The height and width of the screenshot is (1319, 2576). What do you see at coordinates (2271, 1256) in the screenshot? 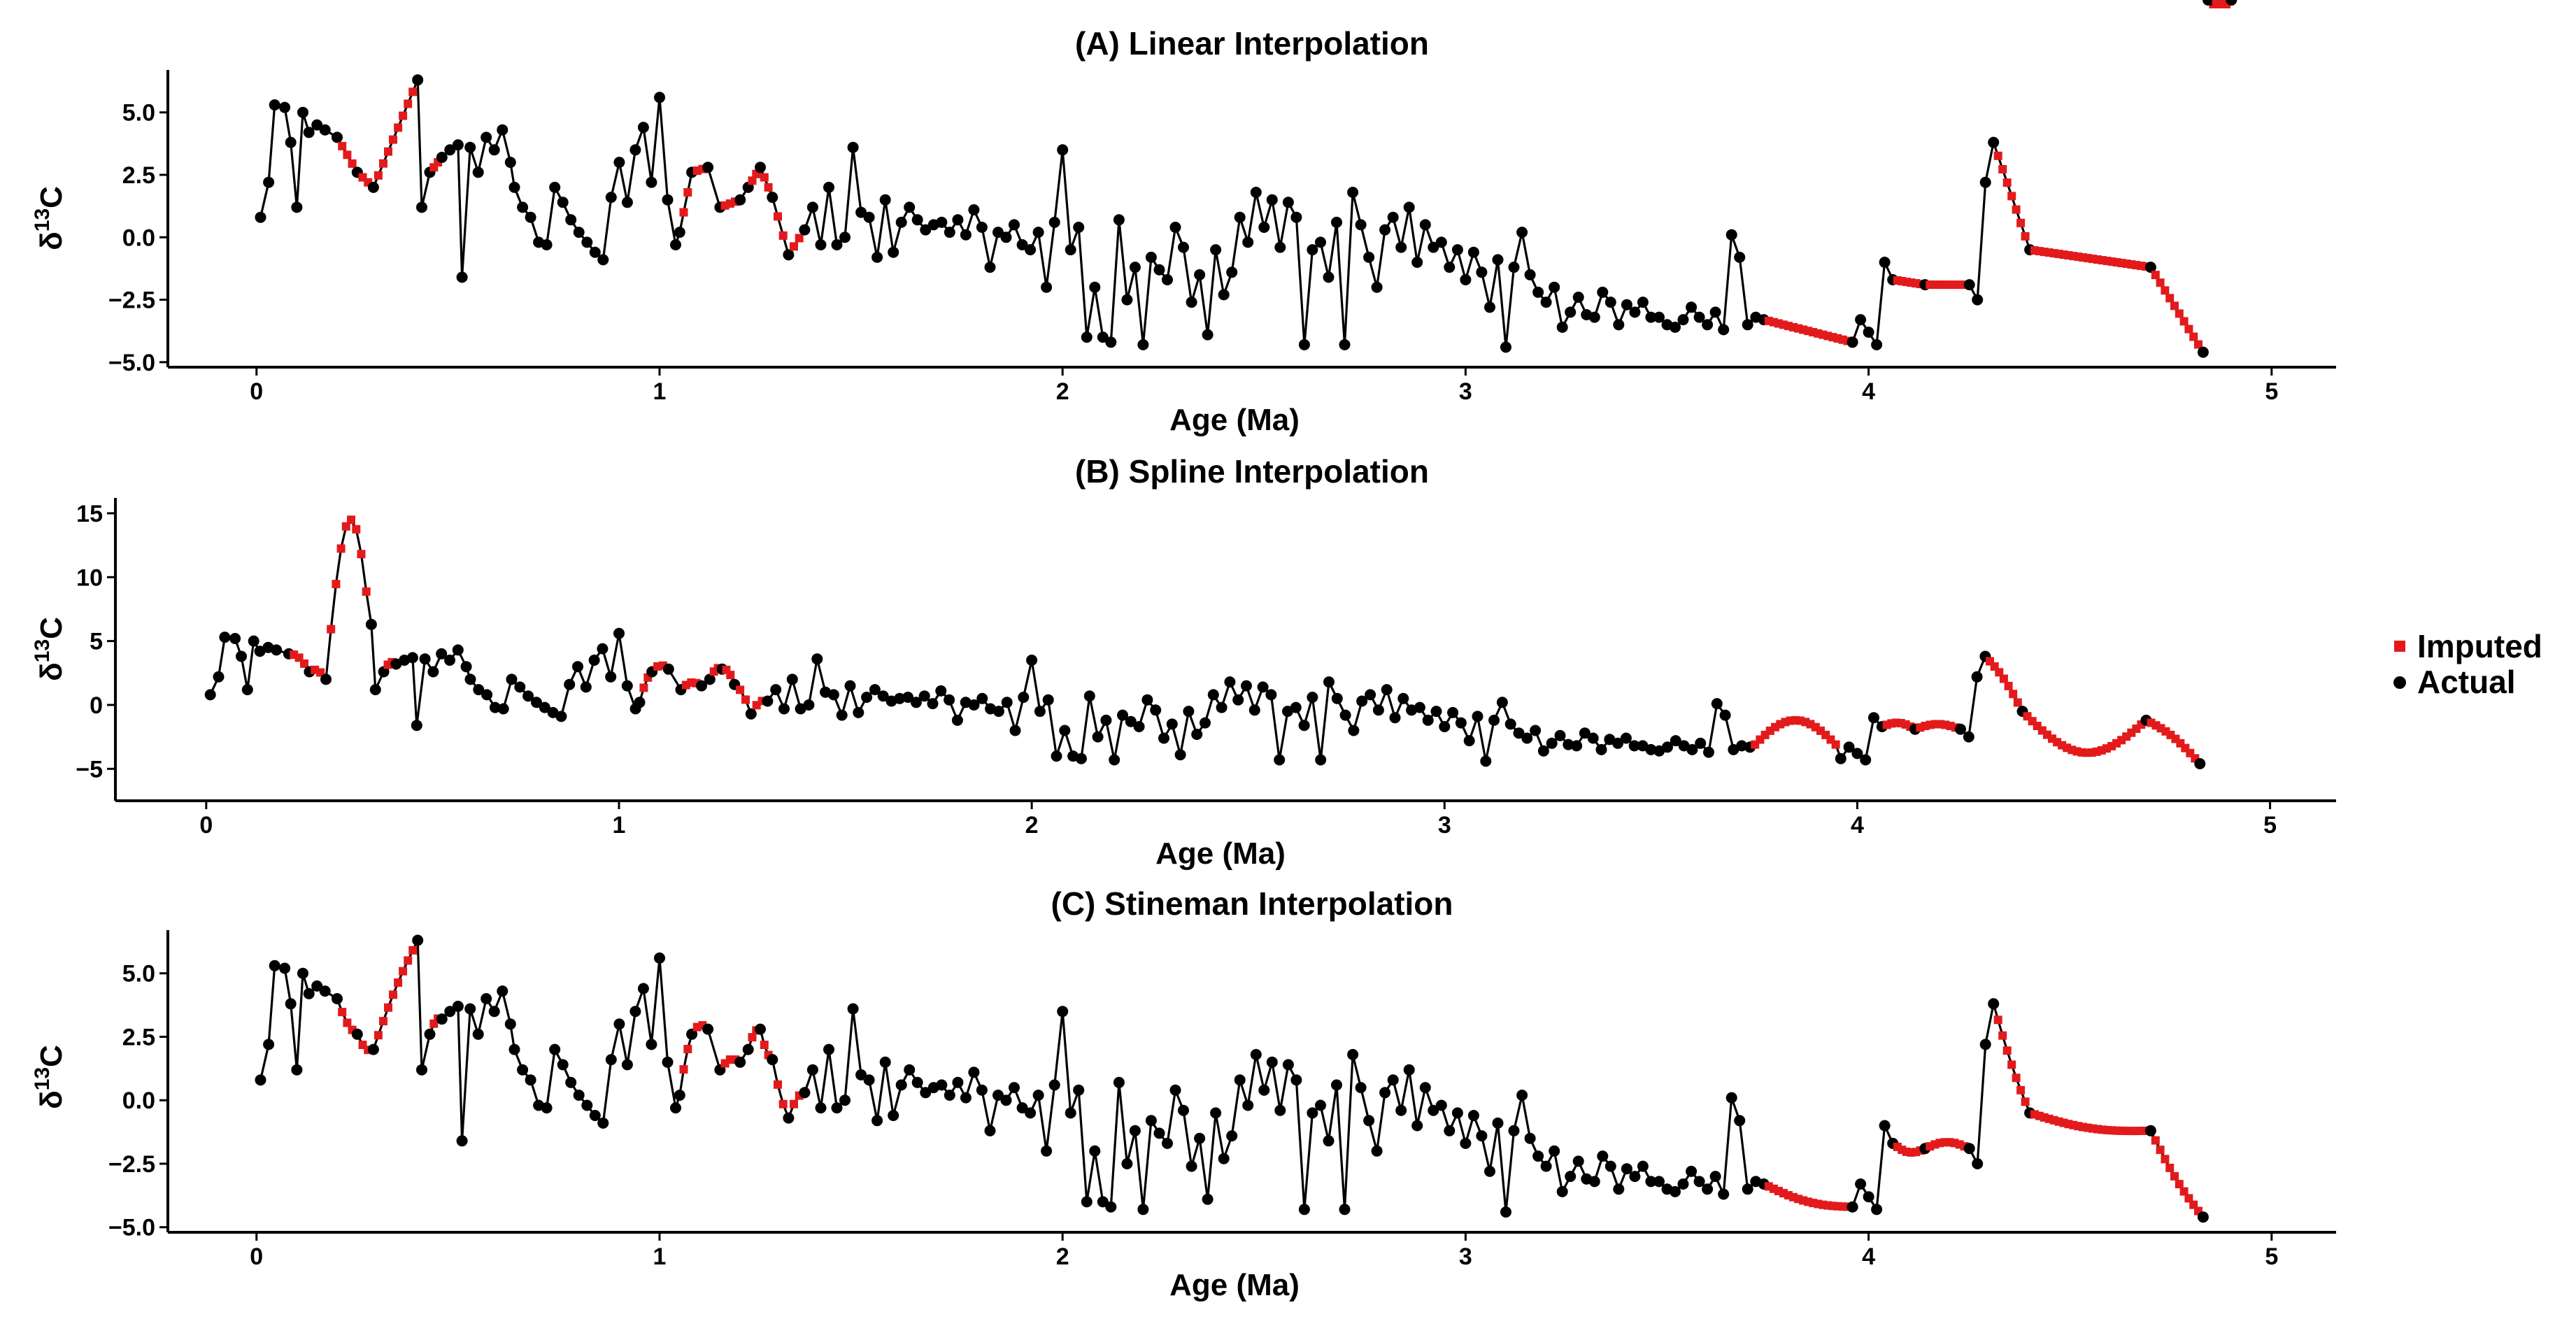
I see `x-tick-label: 5` at bounding box center [2271, 1256].